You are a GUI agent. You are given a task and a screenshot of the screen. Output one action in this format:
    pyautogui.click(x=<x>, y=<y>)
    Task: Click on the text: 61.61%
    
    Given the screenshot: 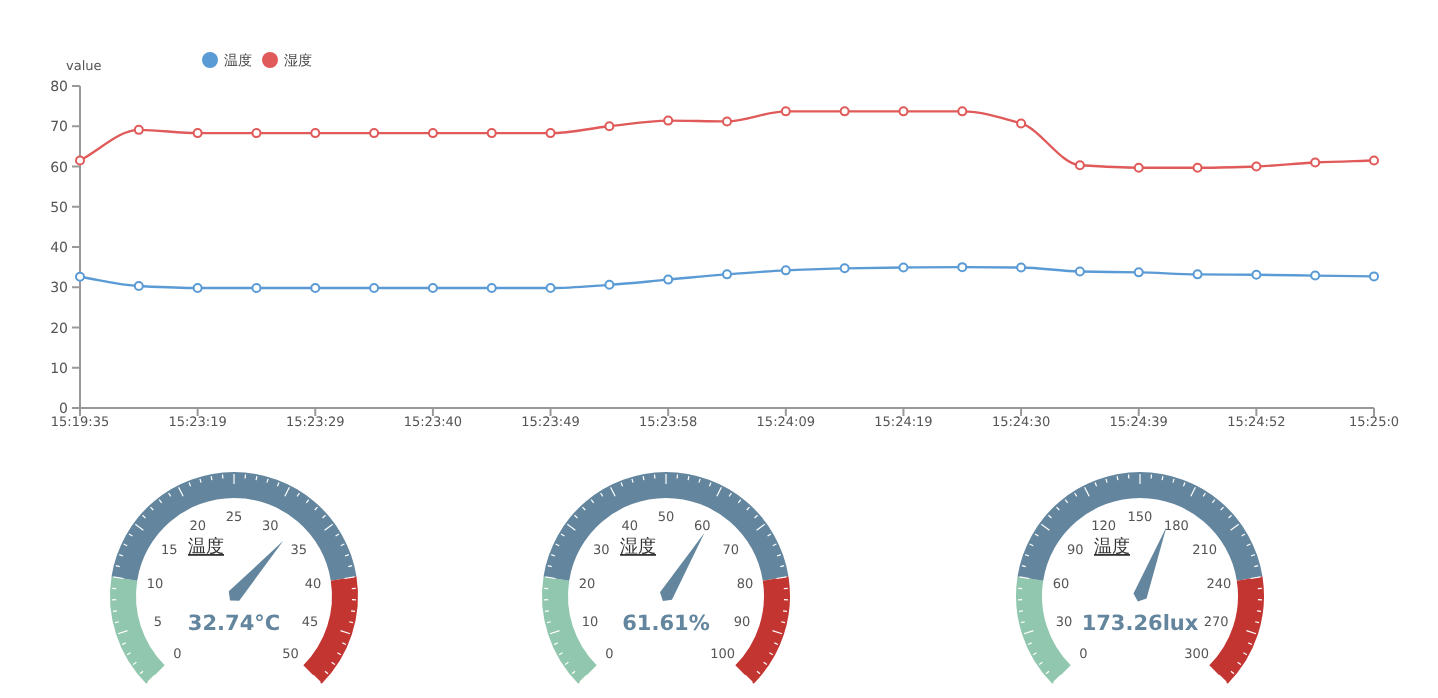 What is the action you would take?
    pyautogui.click(x=666, y=624)
    